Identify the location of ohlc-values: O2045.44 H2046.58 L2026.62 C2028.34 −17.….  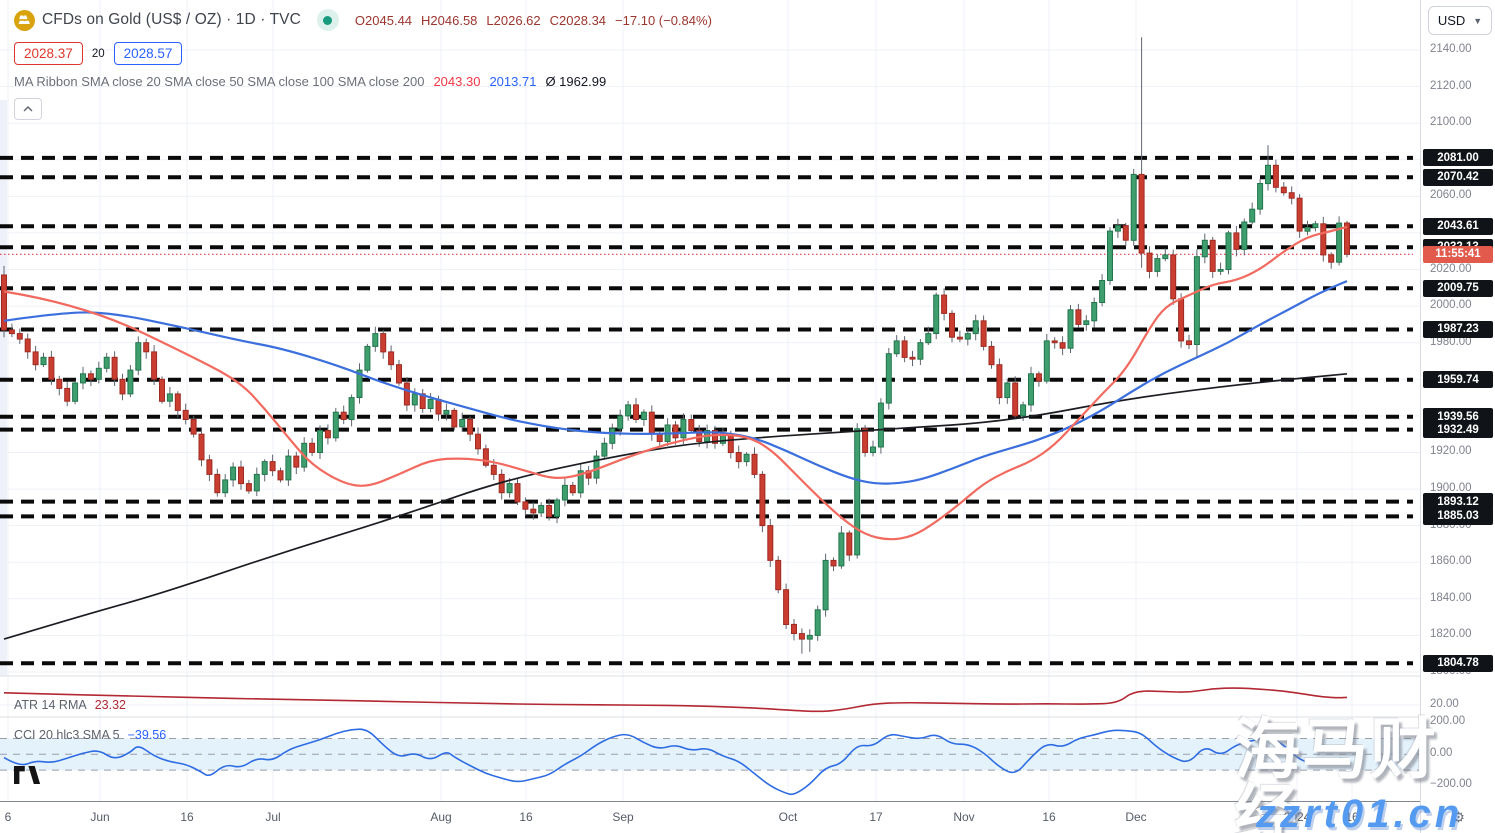
(533, 20).